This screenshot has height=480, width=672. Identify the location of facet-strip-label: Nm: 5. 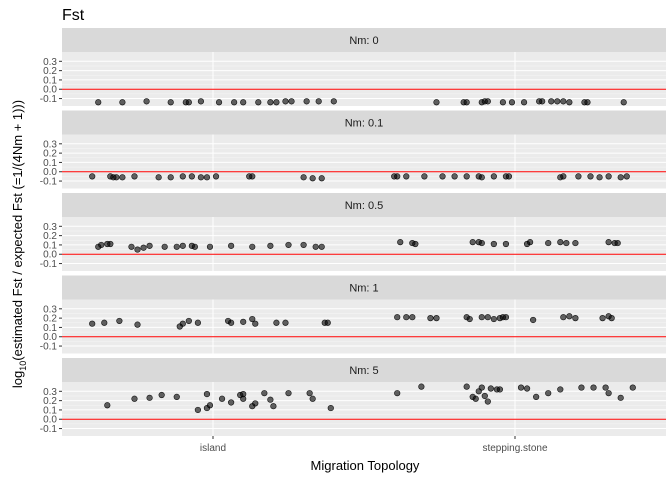
(363, 371).